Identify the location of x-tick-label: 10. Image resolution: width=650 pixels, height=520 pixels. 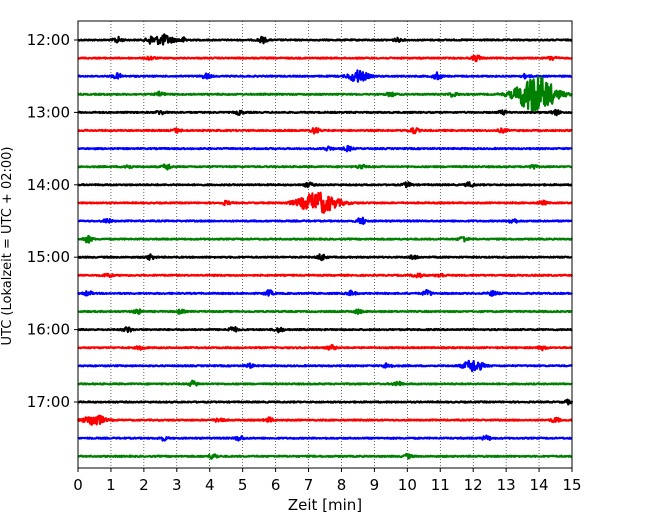
(407, 485).